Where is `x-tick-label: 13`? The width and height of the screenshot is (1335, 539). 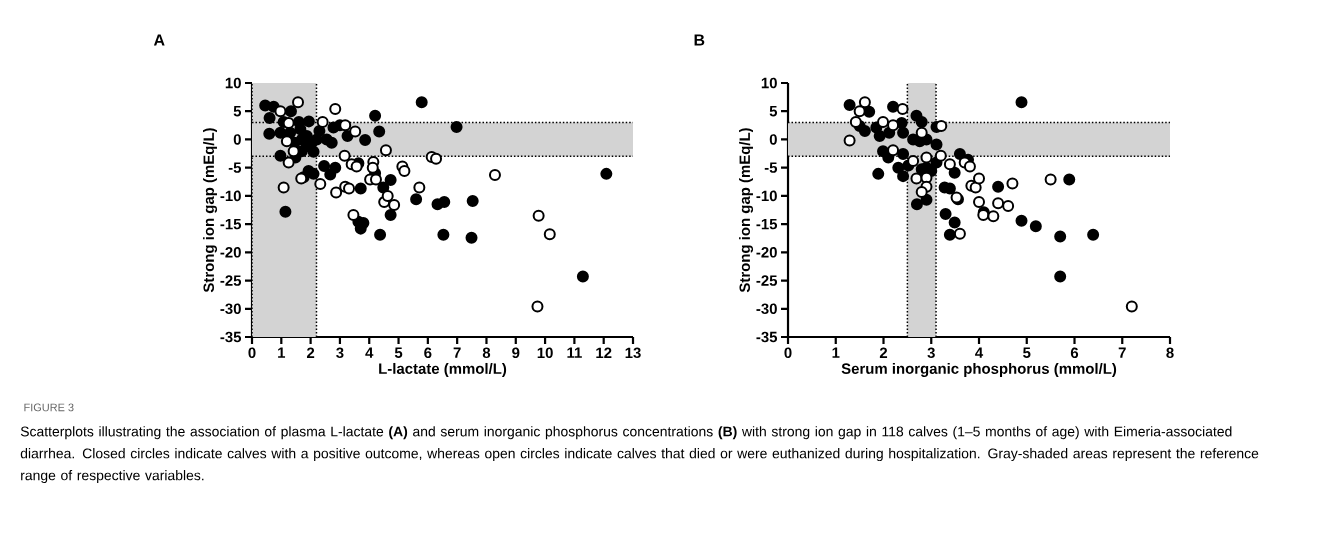 x-tick-label: 13 is located at coordinates (633, 353).